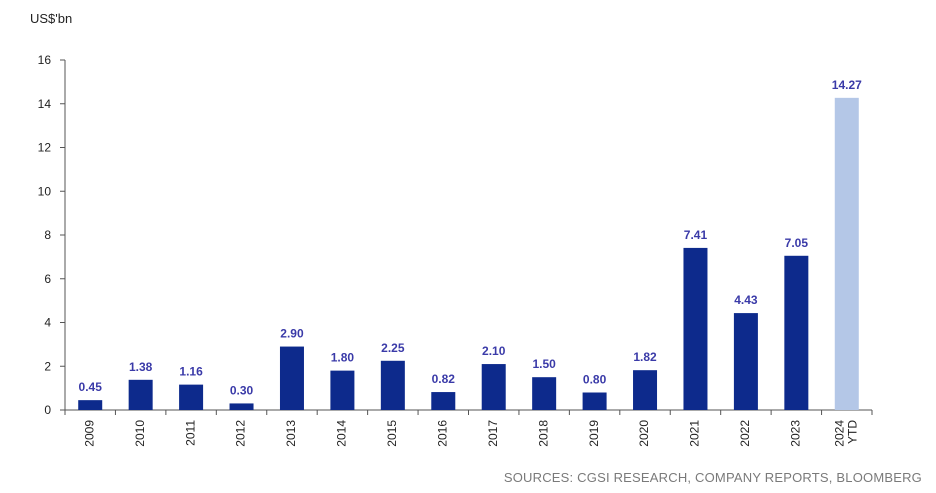 The height and width of the screenshot is (493, 936). What do you see at coordinates (45, 148) in the screenshot?
I see `y-tick-label: 12` at bounding box center [45, 148].